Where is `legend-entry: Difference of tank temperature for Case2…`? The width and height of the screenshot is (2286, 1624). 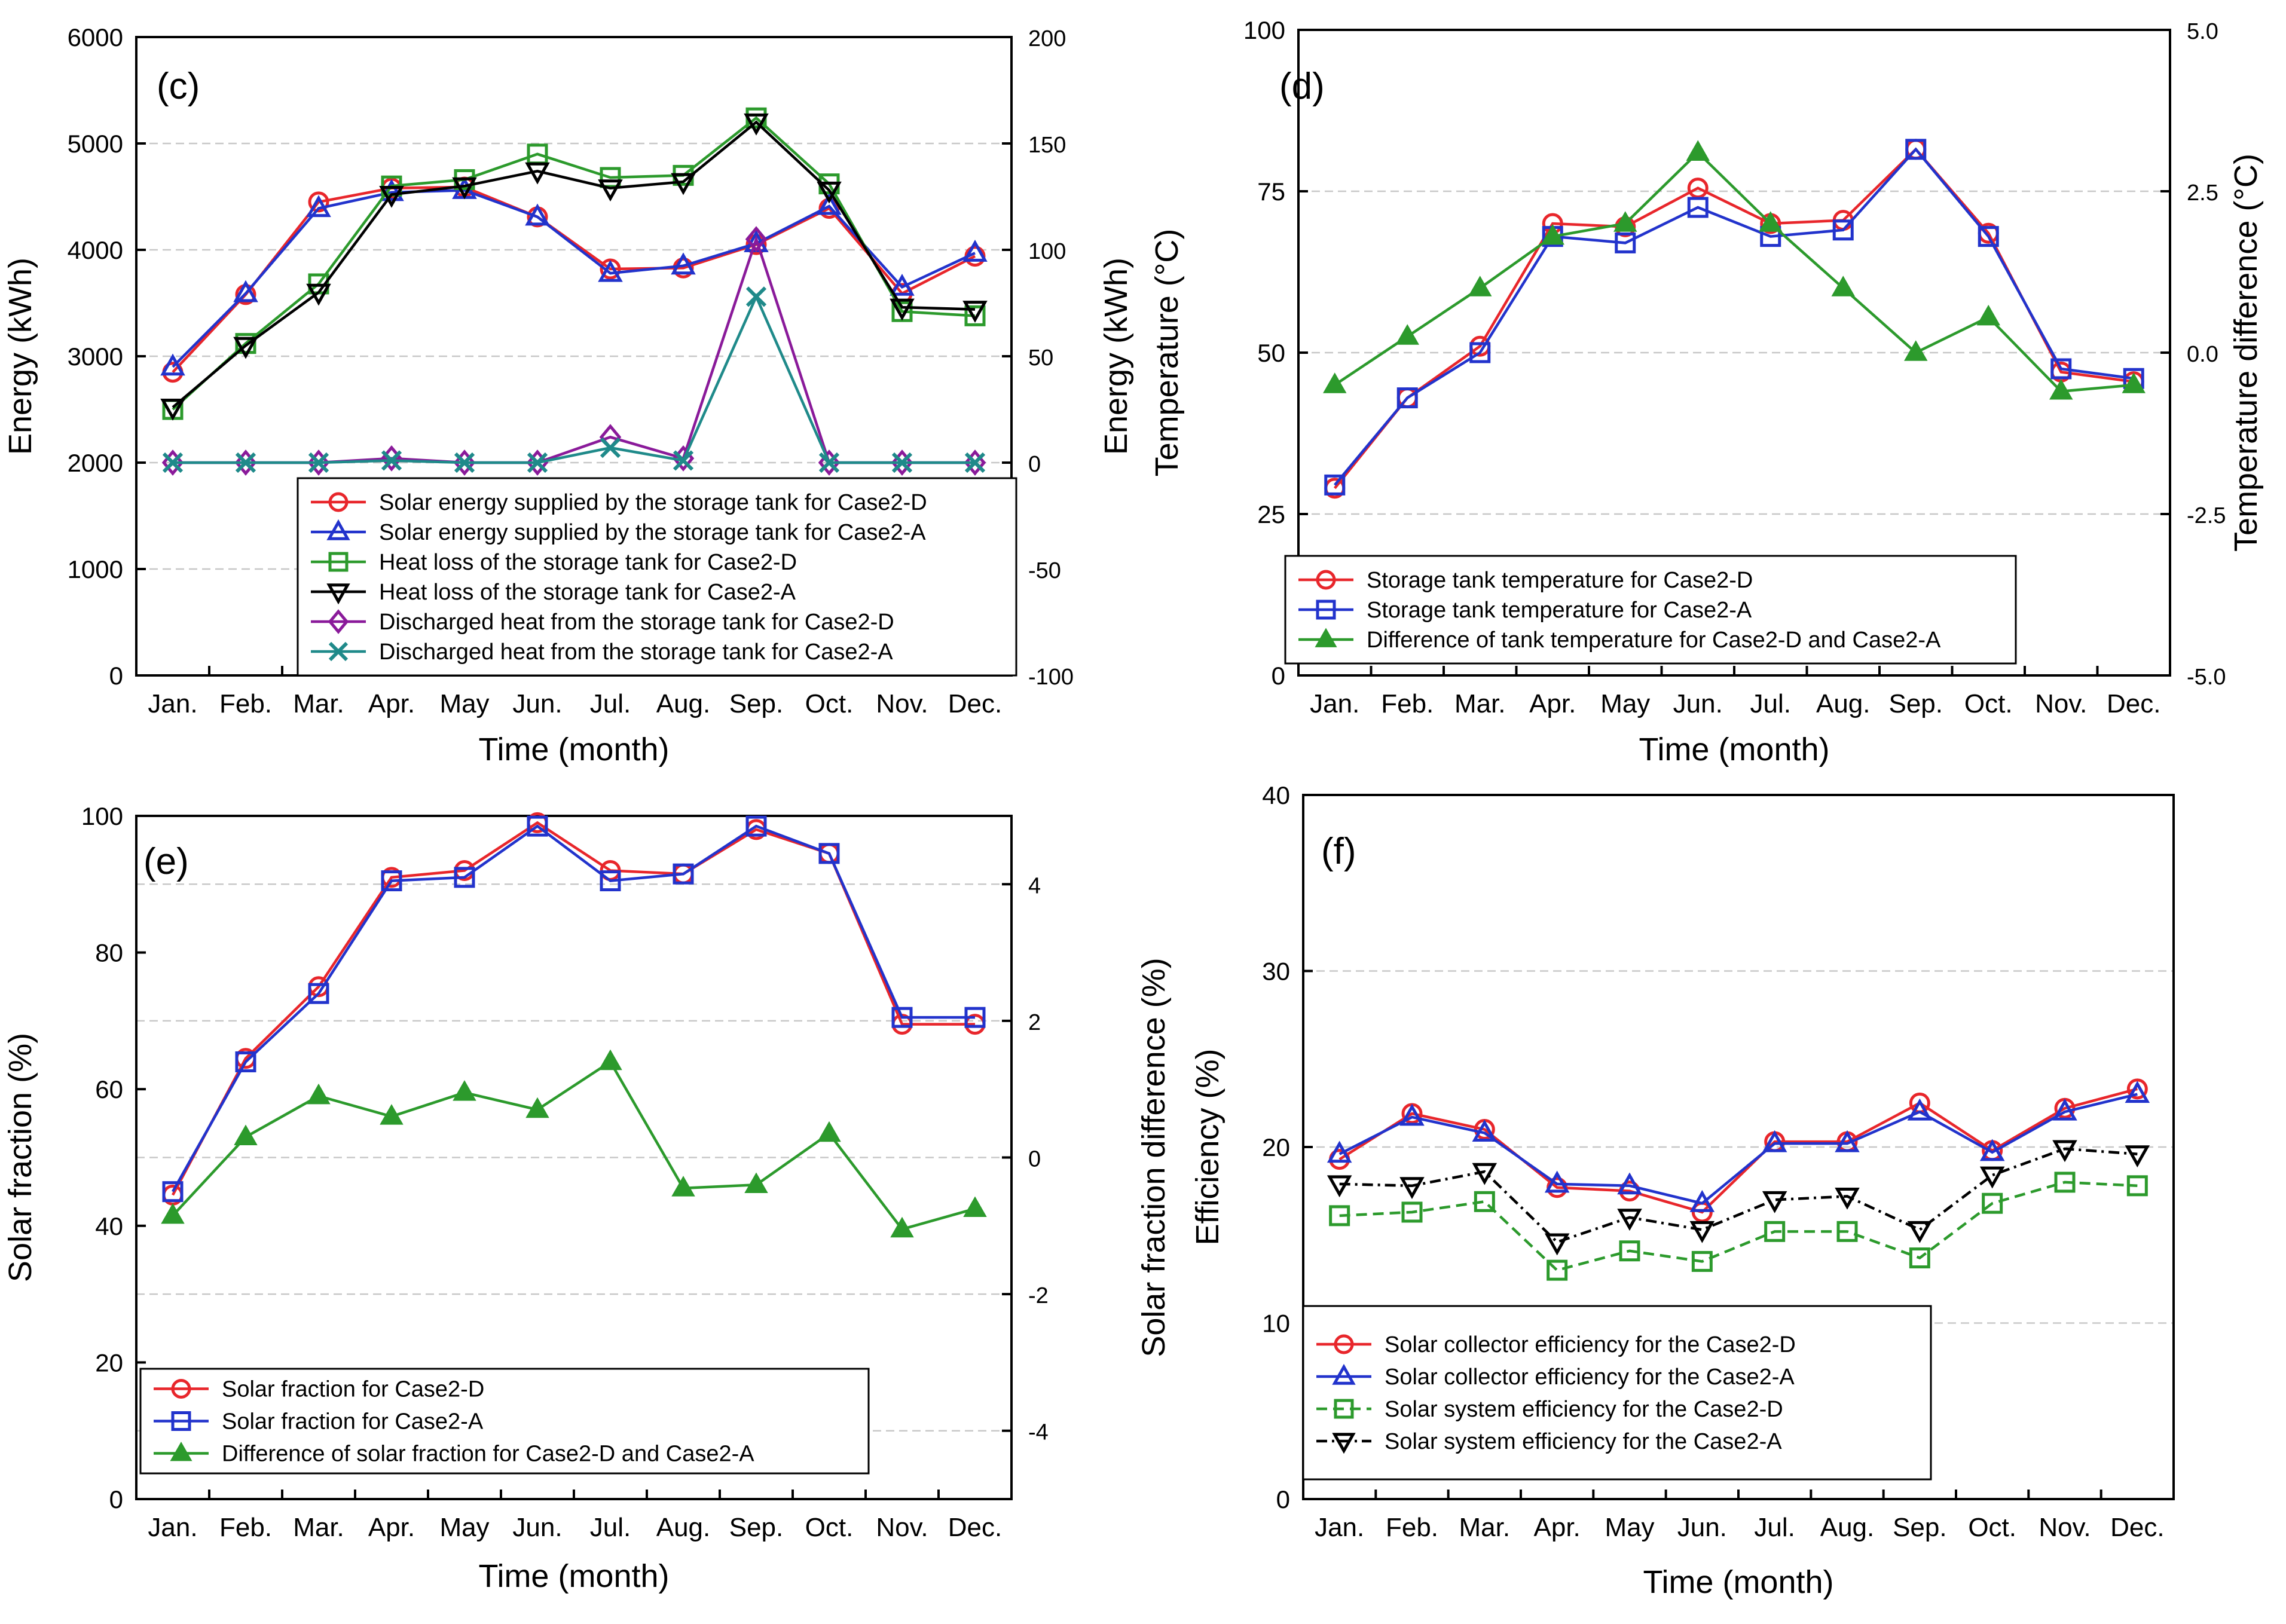 legend-entry: Difference of tank temperature for Case2… is located at coordinates (1654, 640).